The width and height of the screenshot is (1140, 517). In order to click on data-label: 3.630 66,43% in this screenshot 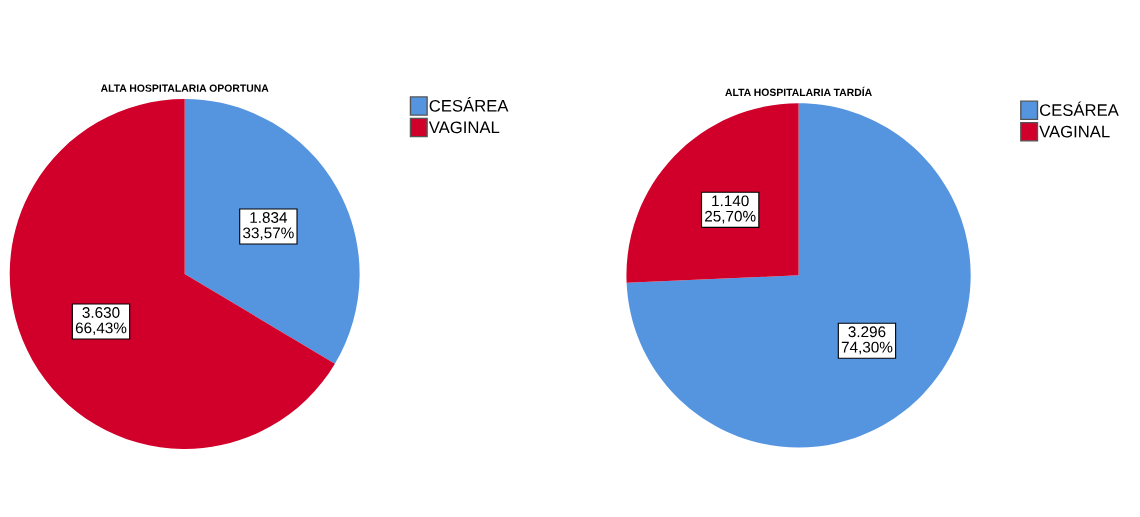, I will do `click(101, 321)`.